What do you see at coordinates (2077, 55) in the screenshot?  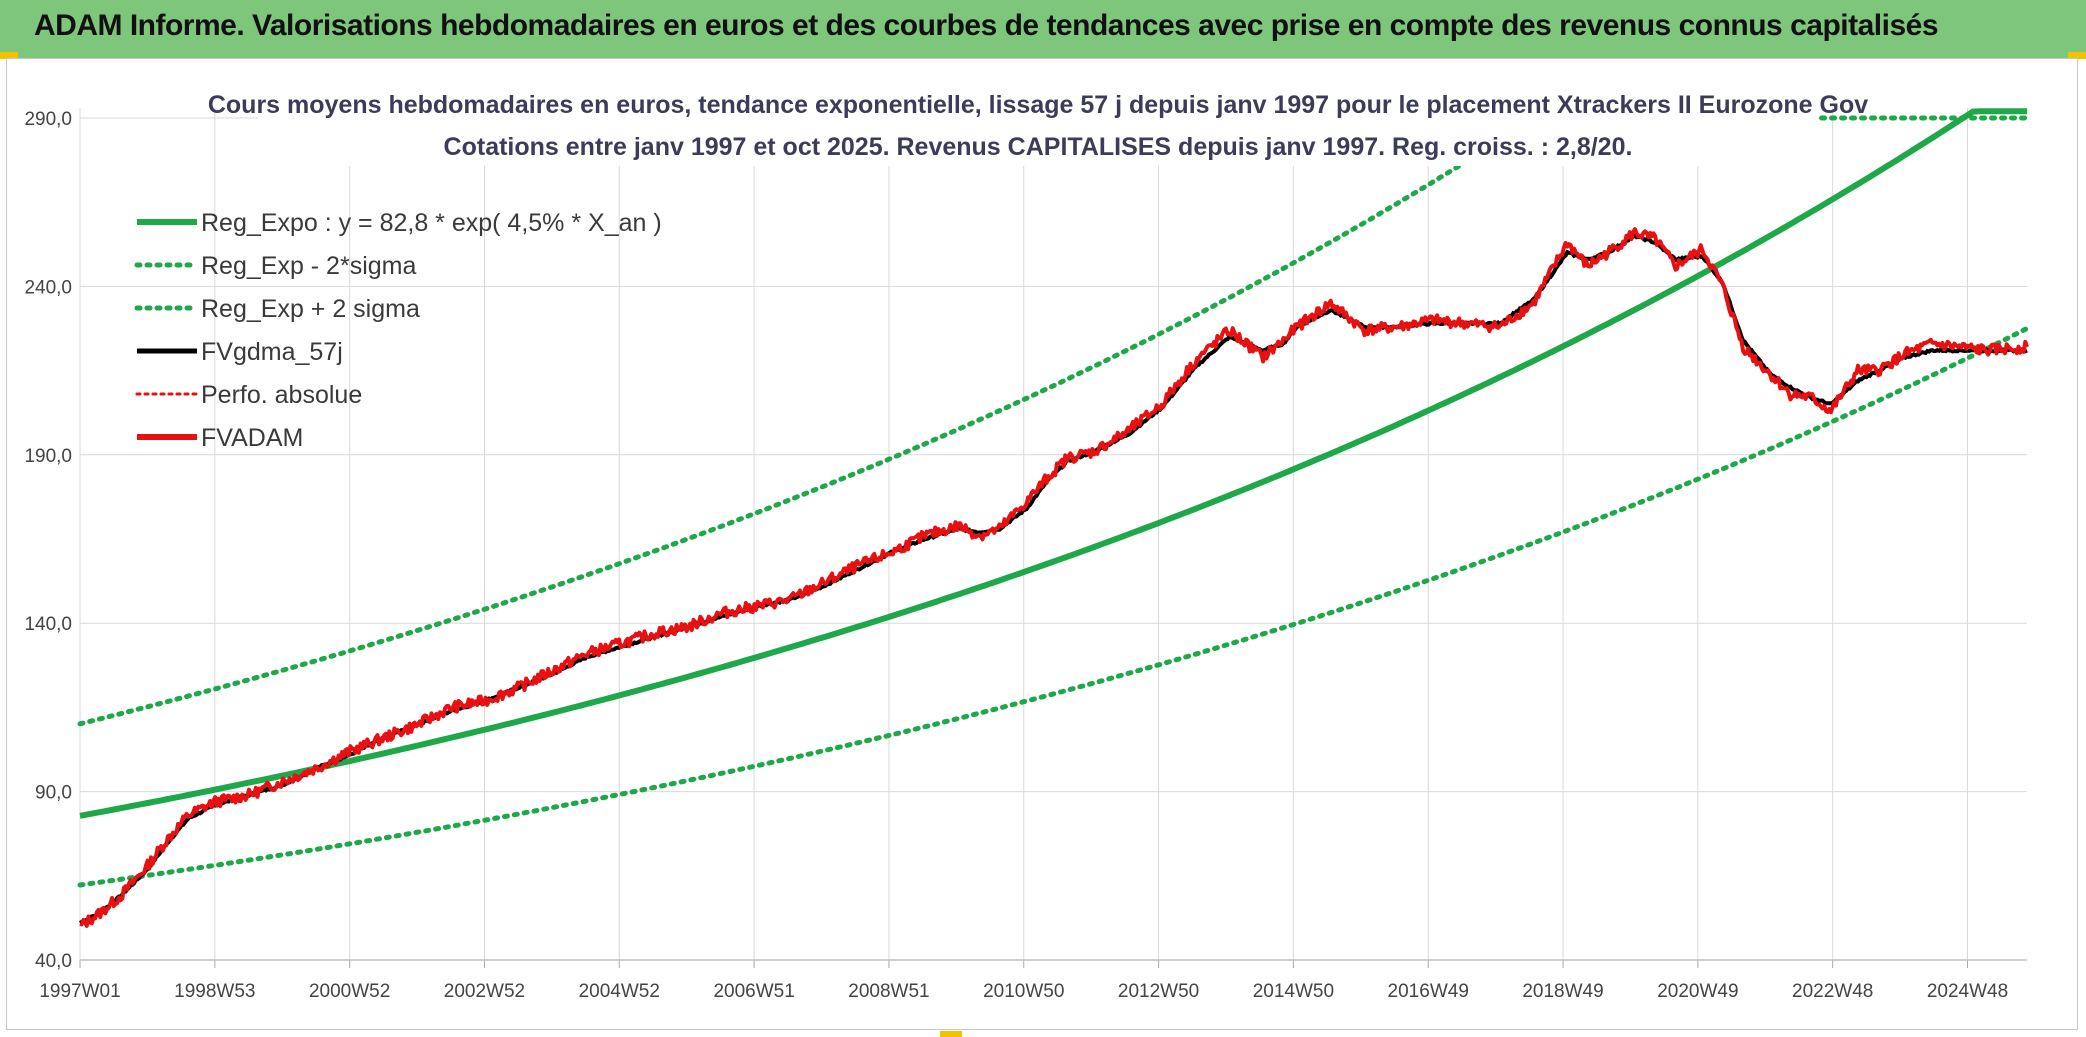 I see `corner-marker-top-right` at bounding box center [2077, 55].